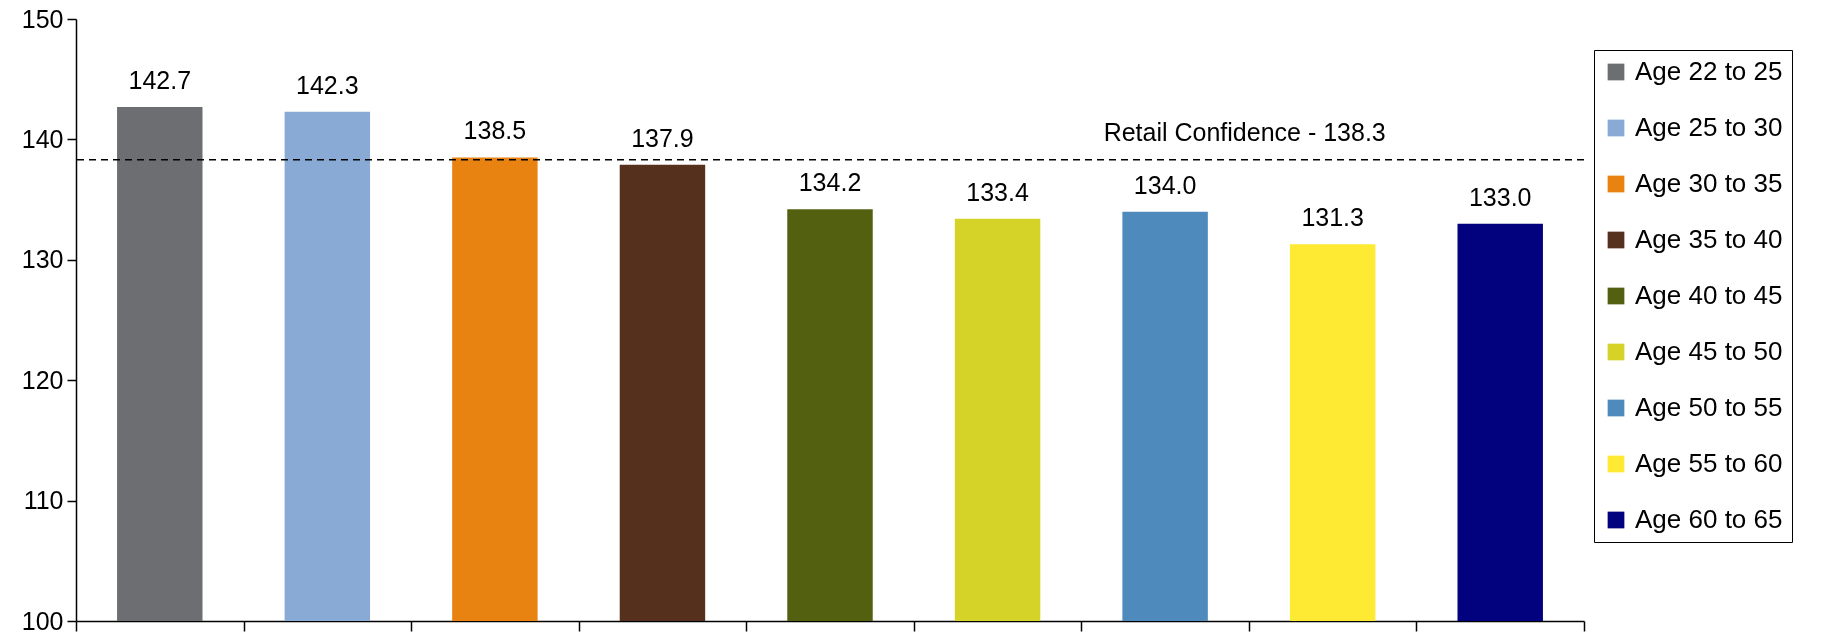  What do you see at coordinates (1709, 295) in the screenshot?
I see `legend-label: Age 40 to 45` at bounding box center [1709, 295].